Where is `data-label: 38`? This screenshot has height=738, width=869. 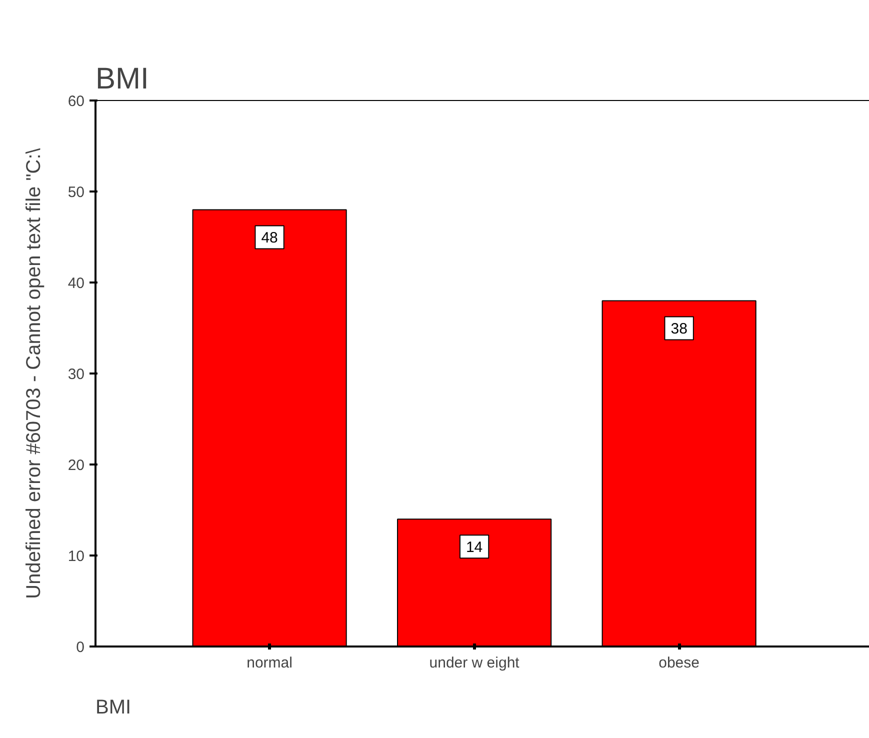 data-label: 38 is located at coordinates (679, 329).